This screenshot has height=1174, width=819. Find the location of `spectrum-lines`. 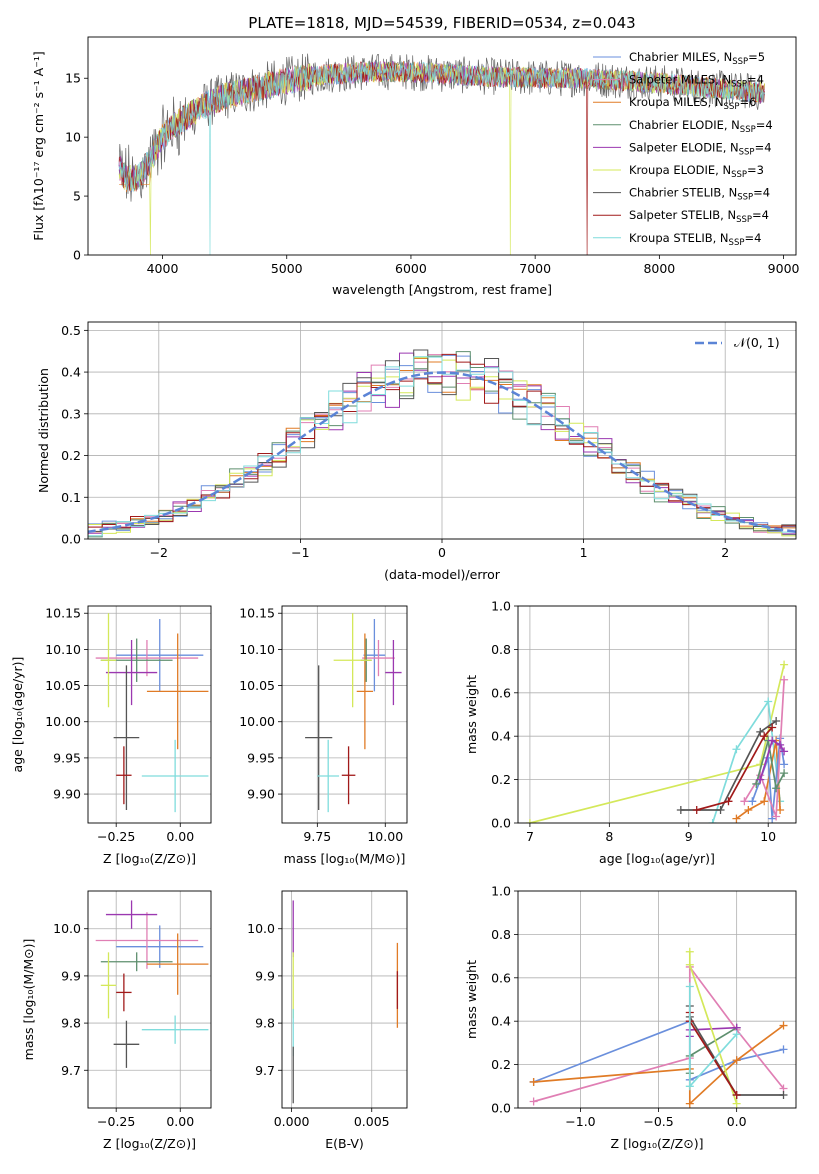

spectrum-lines is located at coordinates (441, 154).